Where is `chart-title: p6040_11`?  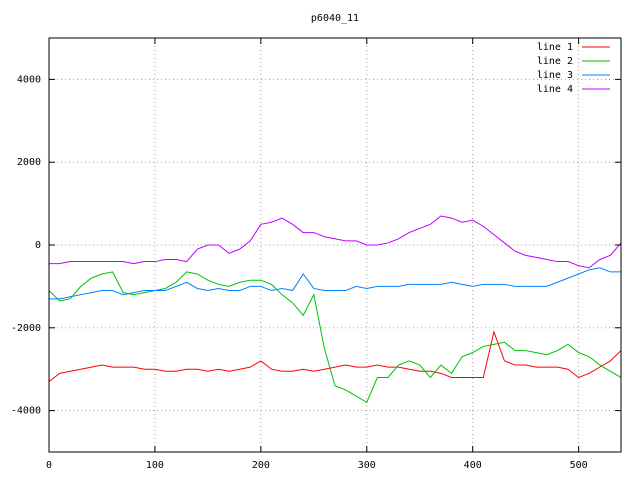
chart-title: p6040_11 is located at coordinates (335, 18).